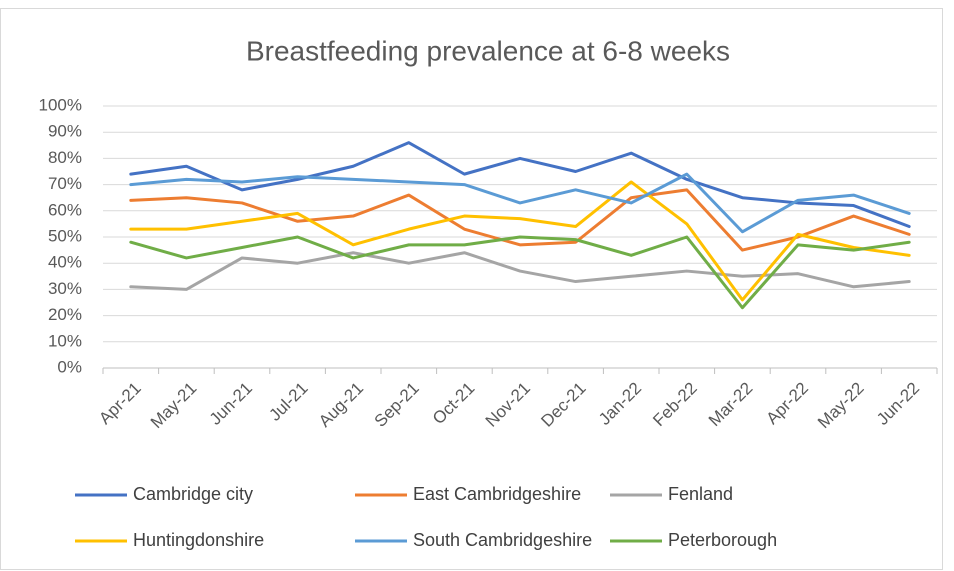 This screenshot has height=571, width=954. Describe the element at coordinates (65, 209) in the screenshot. I see `y-tick-label: 60%` at that location.